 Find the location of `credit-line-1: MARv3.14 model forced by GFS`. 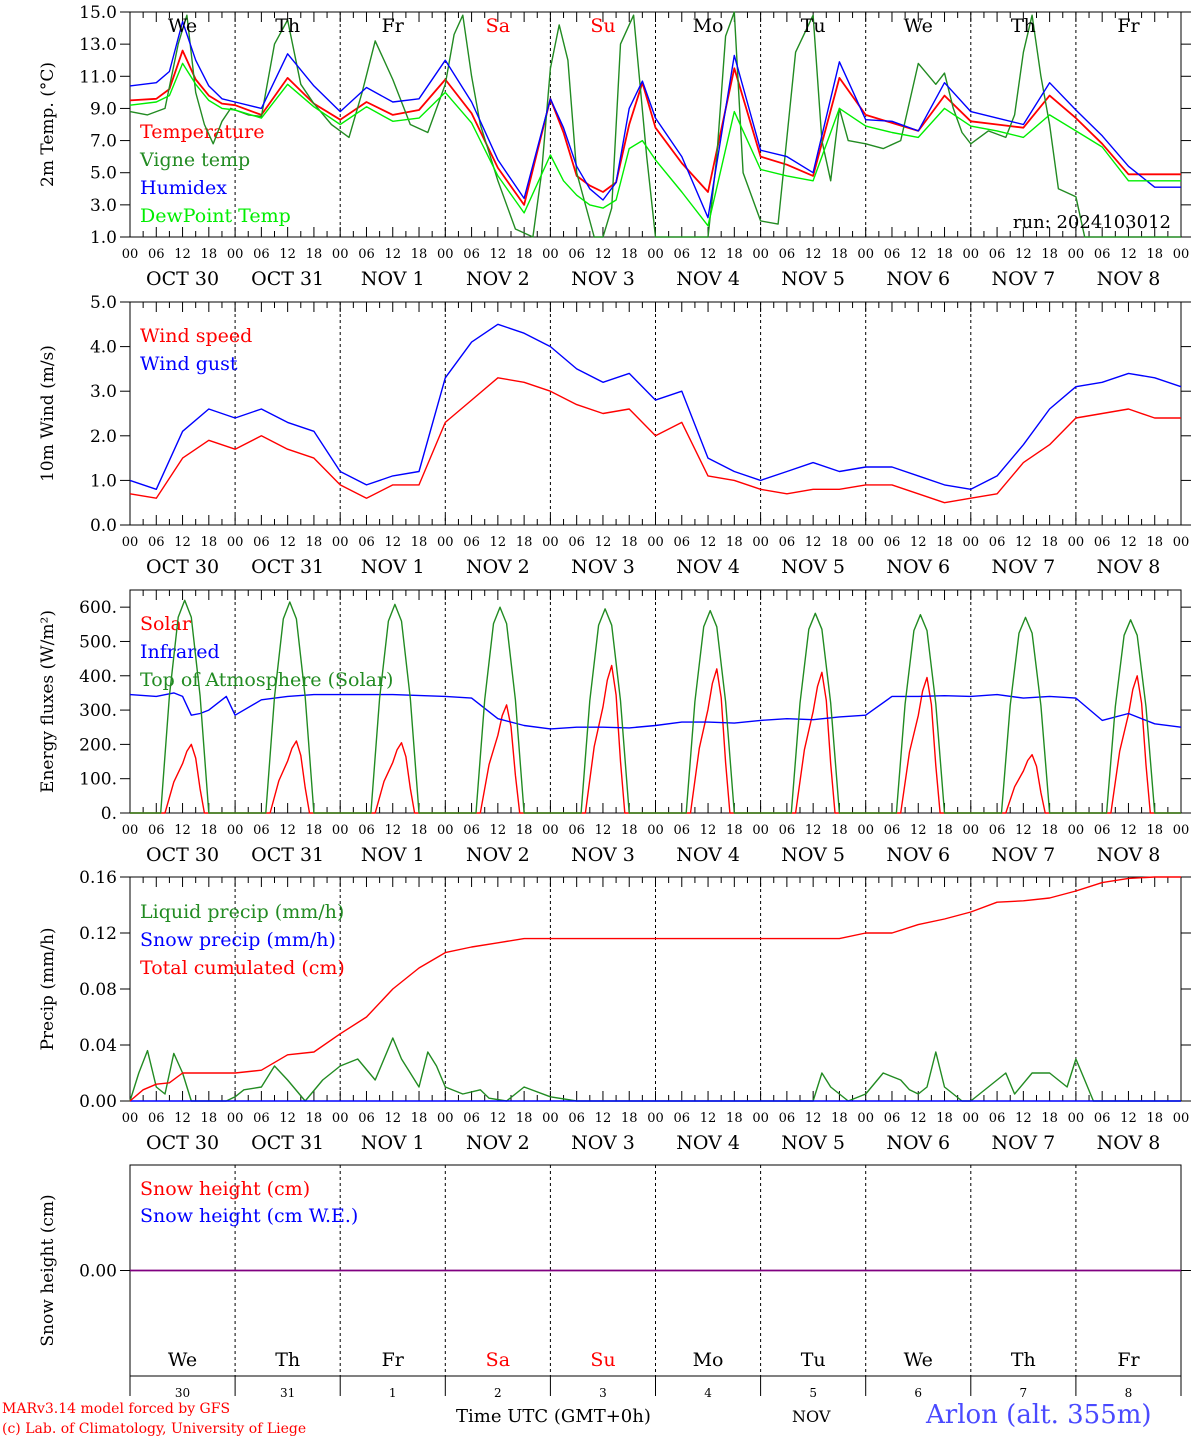

credit-line-1: MARv3.14 model forced by GFS is located at coordinates (116, 1409).